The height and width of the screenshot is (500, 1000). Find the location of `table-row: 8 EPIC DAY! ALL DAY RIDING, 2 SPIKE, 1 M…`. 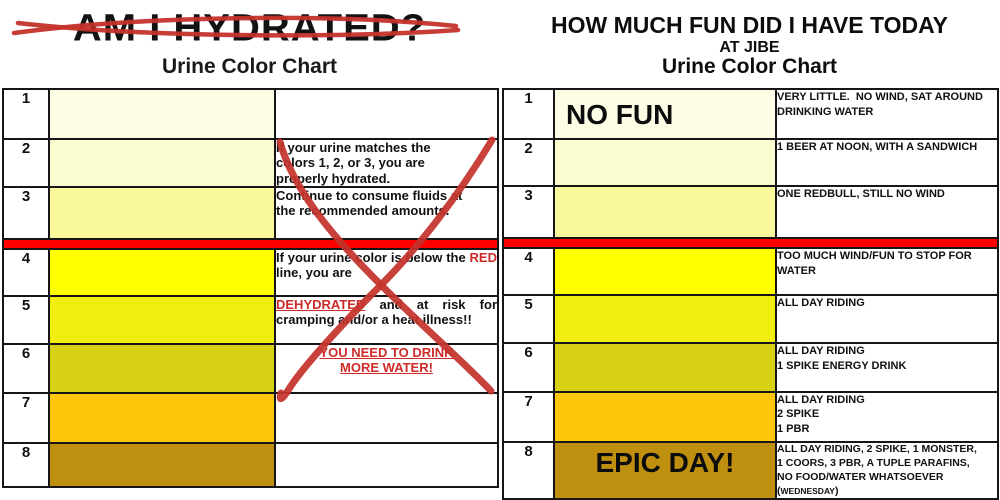

table-row: 8 EPIC DAY! ALL DAY RIDING, 2 SPIKE, 1 M… is located at coordinates (750, 470).